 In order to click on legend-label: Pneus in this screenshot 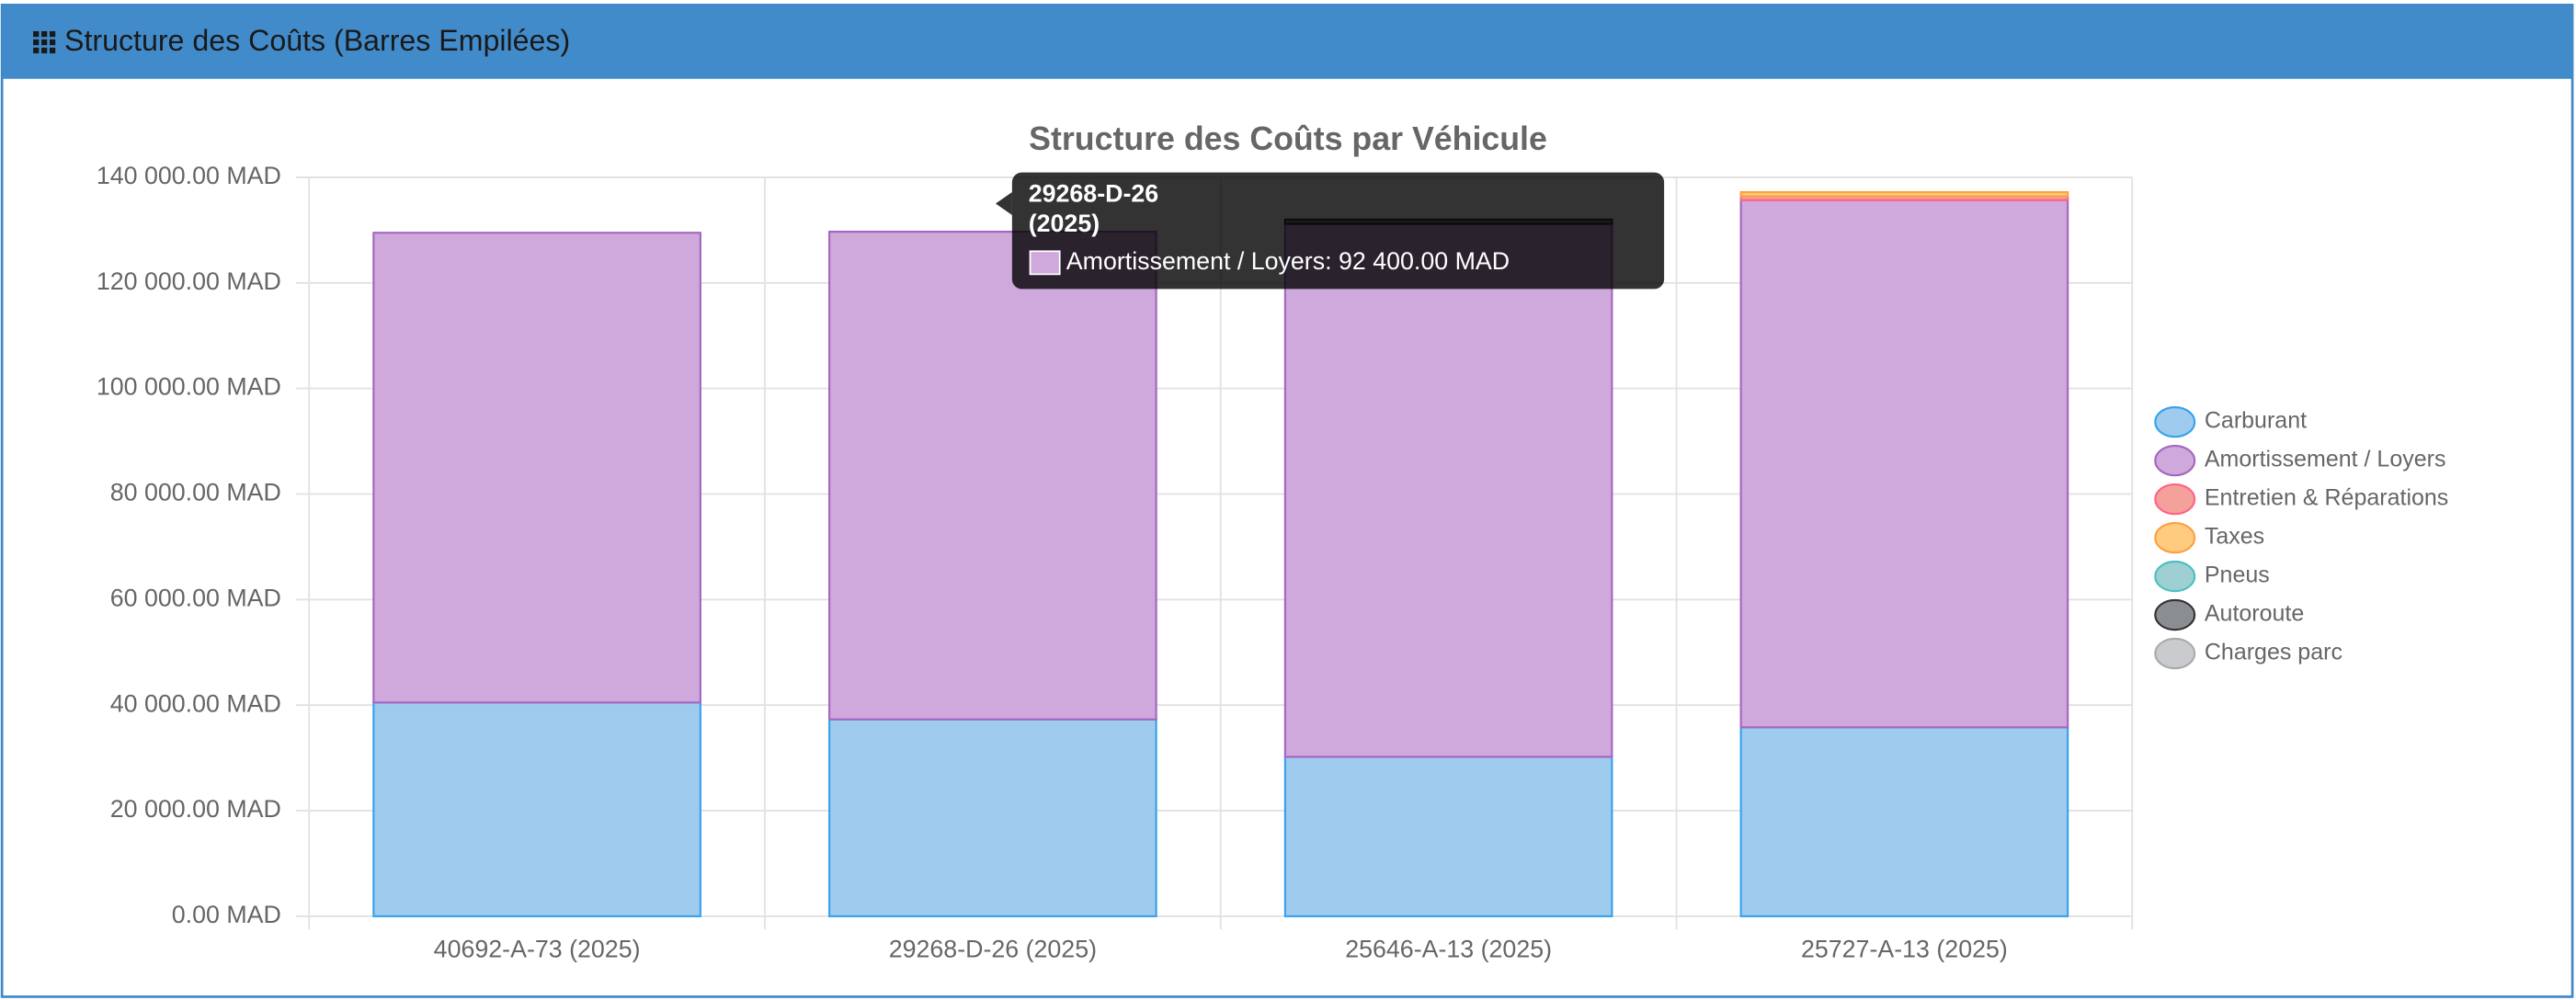, I will do `click(2237, 575)`.